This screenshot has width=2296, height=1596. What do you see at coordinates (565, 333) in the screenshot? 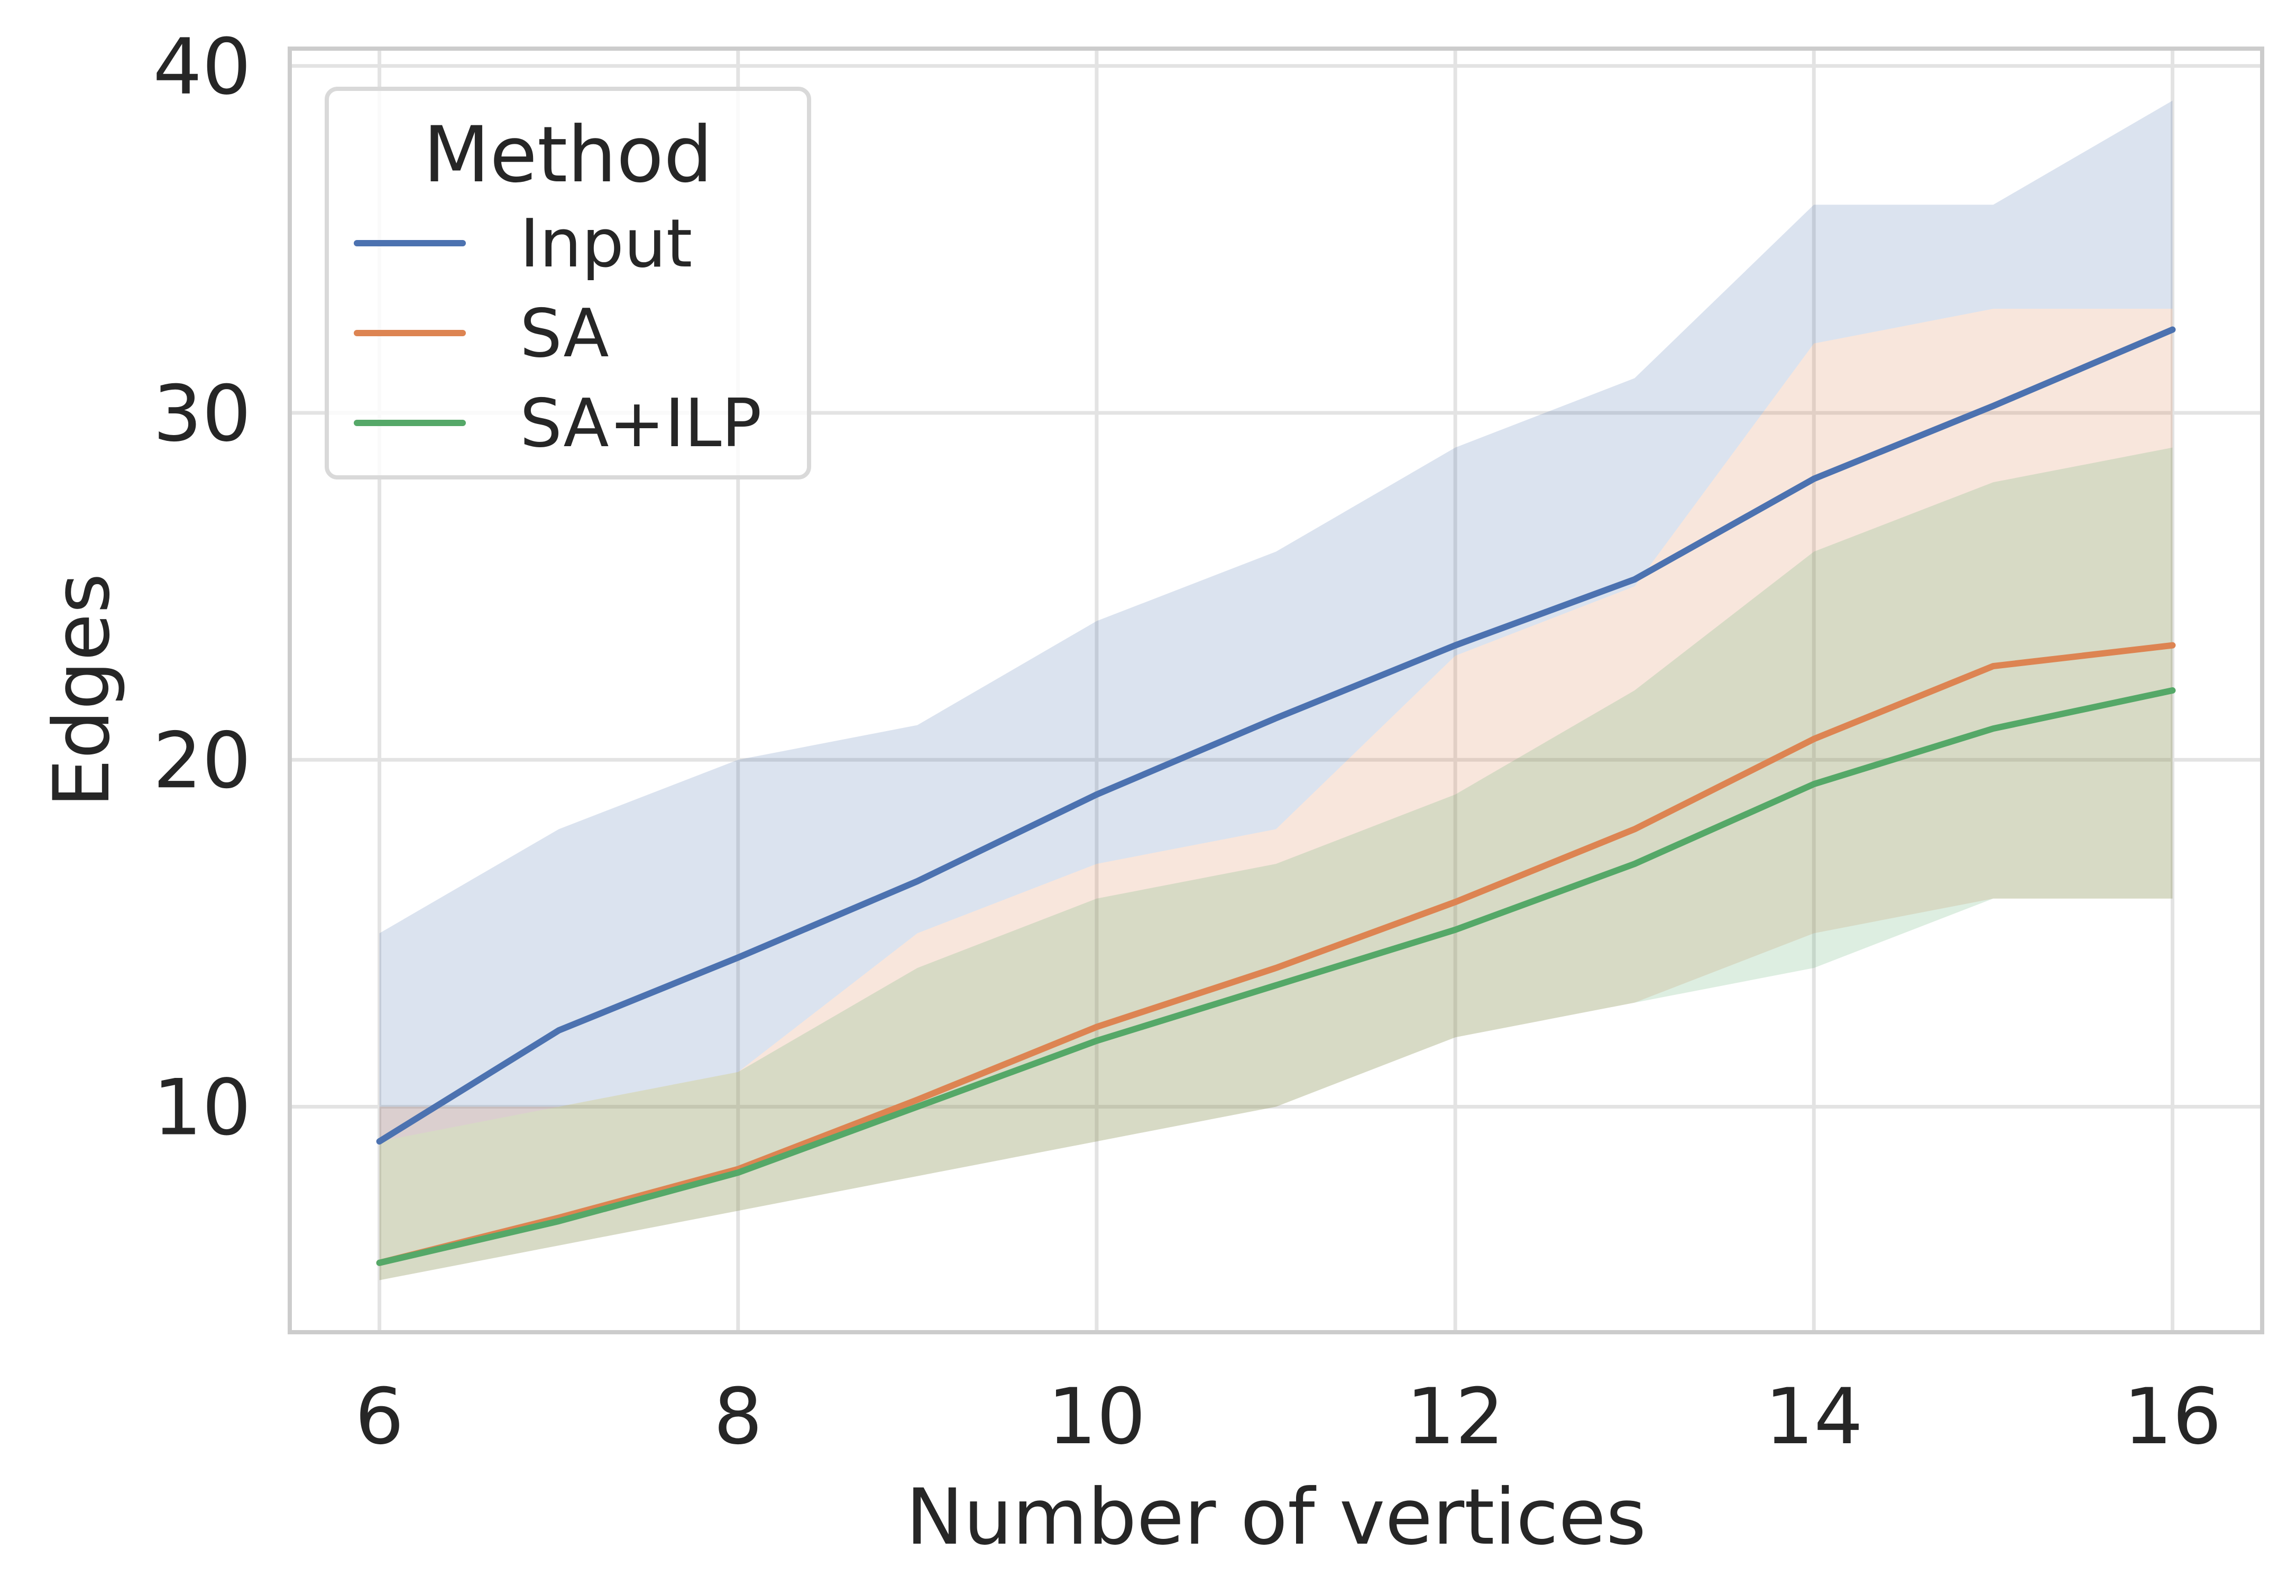
I see `legend-label: SA` at bounding box center [565, 333].